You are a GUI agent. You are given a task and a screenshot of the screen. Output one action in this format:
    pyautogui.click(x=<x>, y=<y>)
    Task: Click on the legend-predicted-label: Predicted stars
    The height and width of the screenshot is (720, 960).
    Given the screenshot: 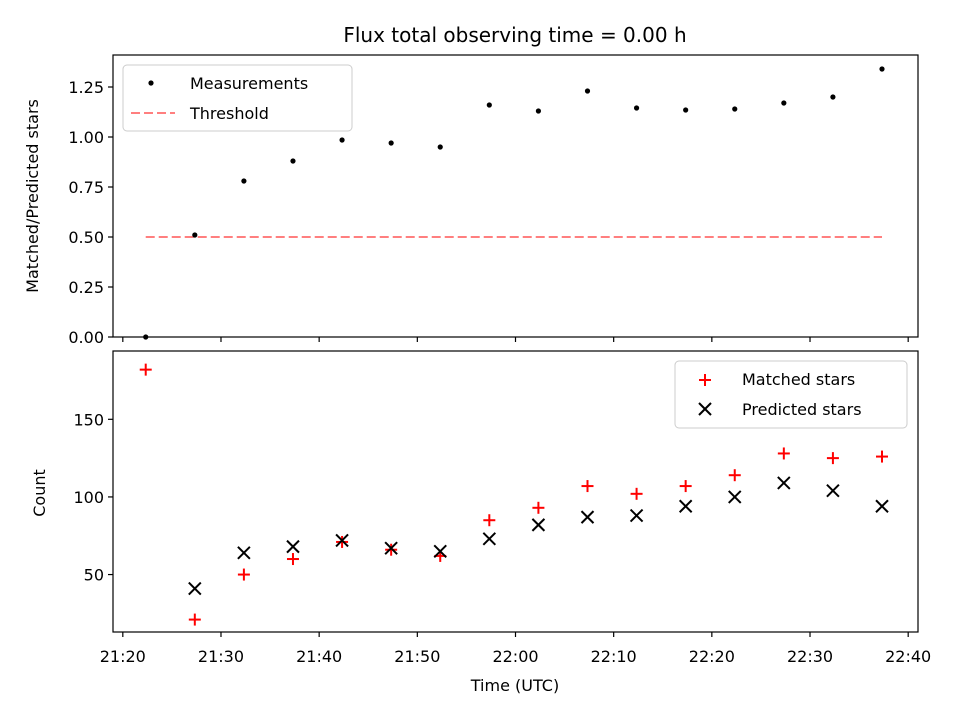 What is the action you would take?
    pyautogui.click(x=802, y=409)
    